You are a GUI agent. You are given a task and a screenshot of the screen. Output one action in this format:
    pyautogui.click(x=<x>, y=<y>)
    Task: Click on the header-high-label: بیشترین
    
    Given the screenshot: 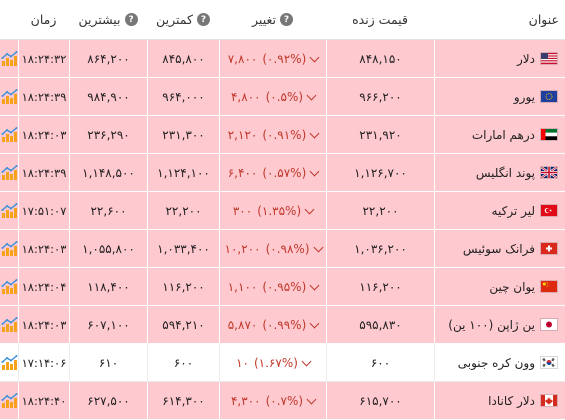 What is the action you would take?
    pyautogui.click(x=99, y=19)
    